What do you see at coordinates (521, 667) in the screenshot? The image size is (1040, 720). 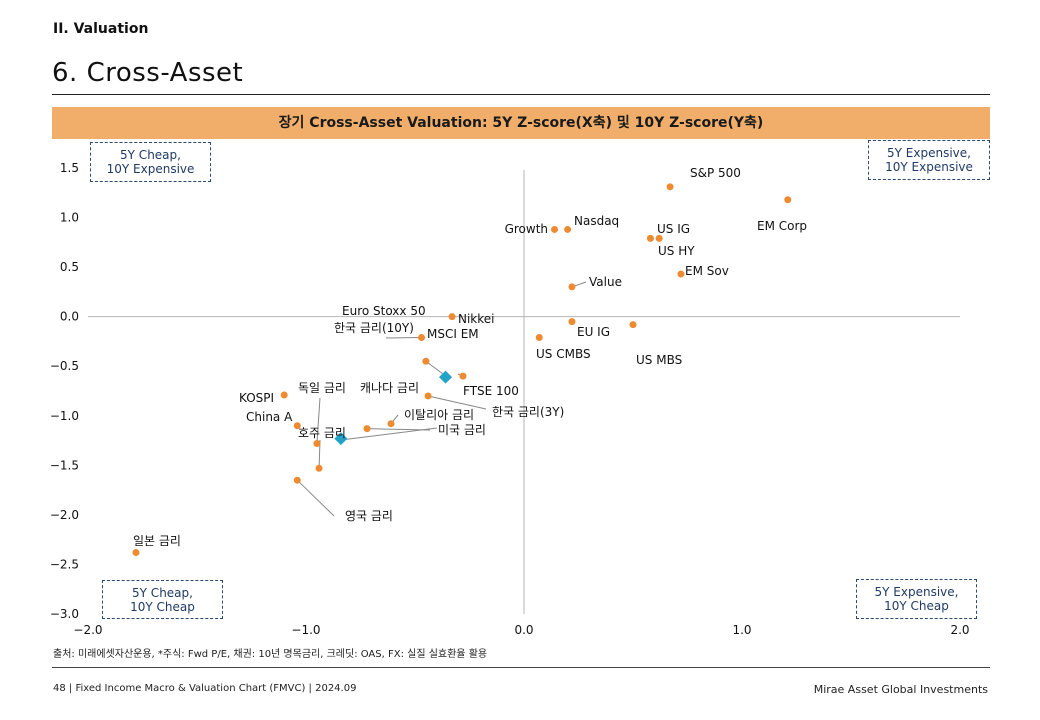 I see `footer-divider` at bounding box center [521, 667].